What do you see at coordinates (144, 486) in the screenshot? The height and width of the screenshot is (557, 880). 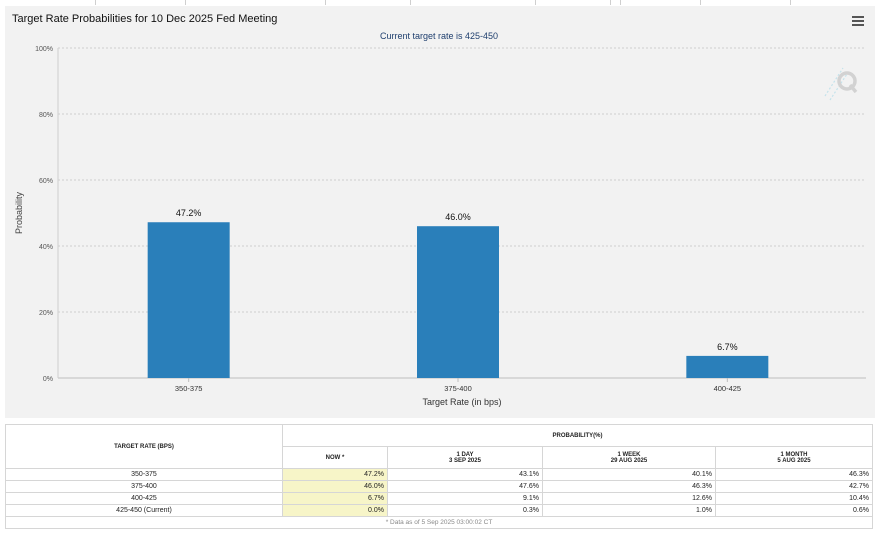 I see `rate-cell: 375-400` at bounding box center [144, 486].